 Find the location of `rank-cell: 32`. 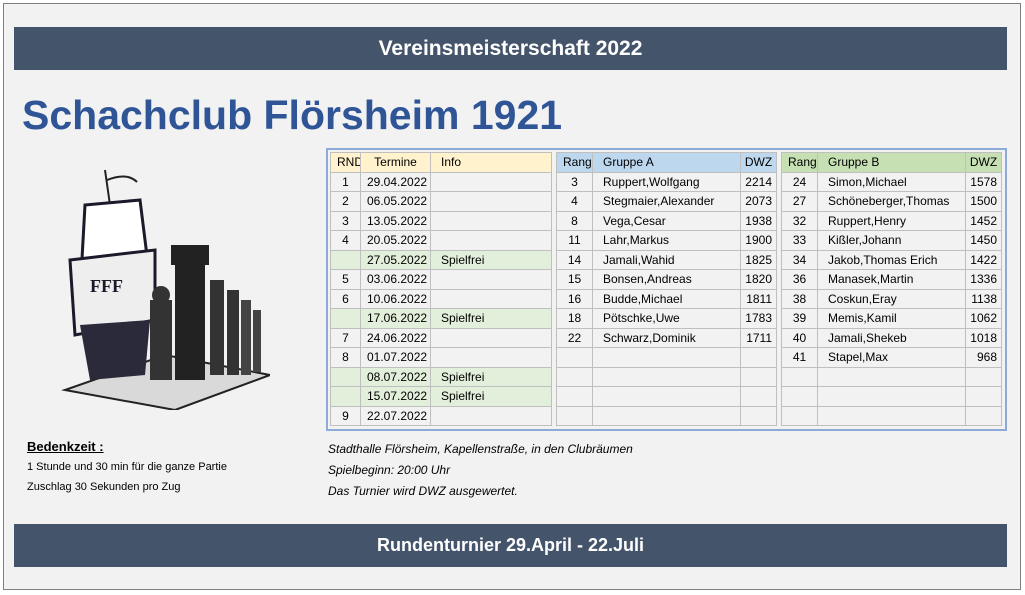

rank-cell: 32 is located at coordinates (799, 220).